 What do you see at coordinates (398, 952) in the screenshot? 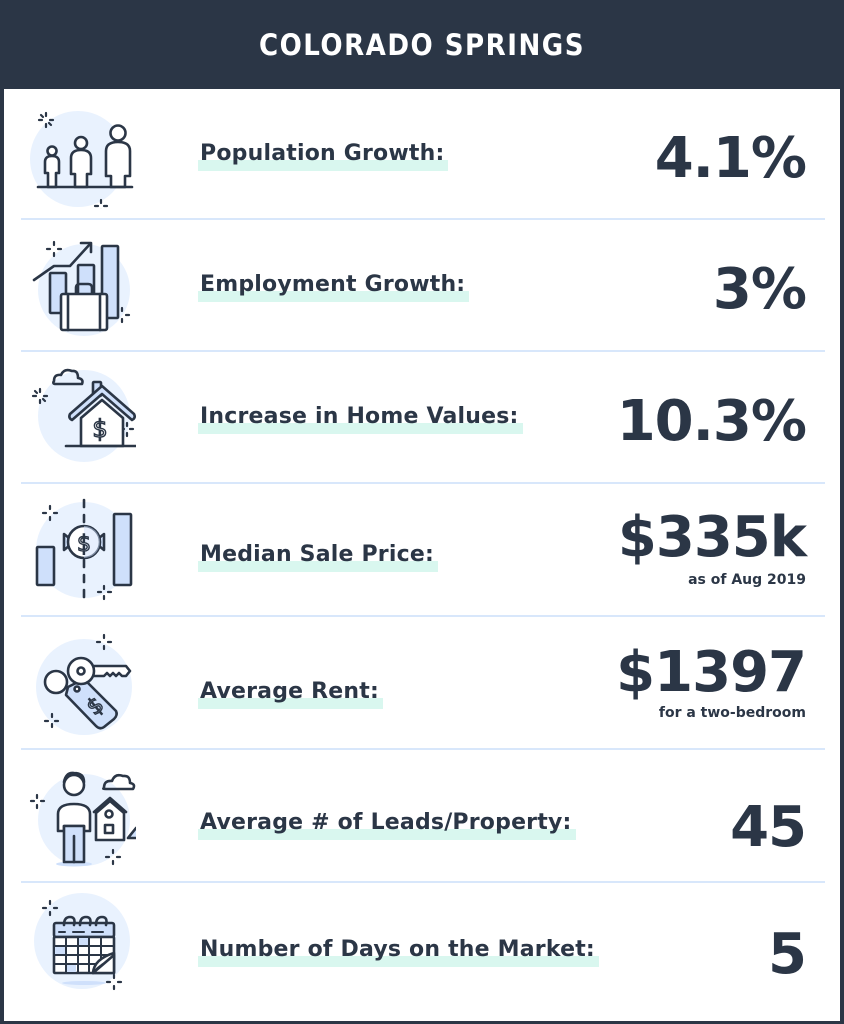
I see `stat-label: Number of Days on the Market:` at bounding box center [398, 952].